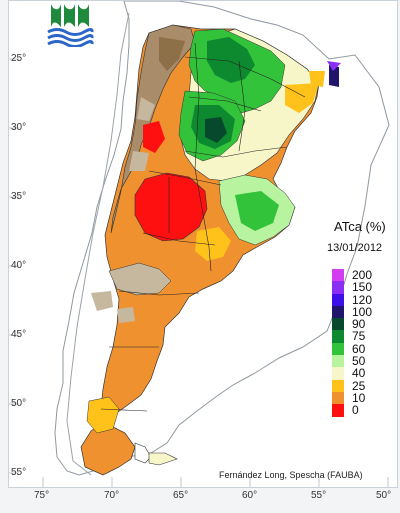 The image size is (400, 513). I want to click on latitude-label: 45°, so click(19, 334).